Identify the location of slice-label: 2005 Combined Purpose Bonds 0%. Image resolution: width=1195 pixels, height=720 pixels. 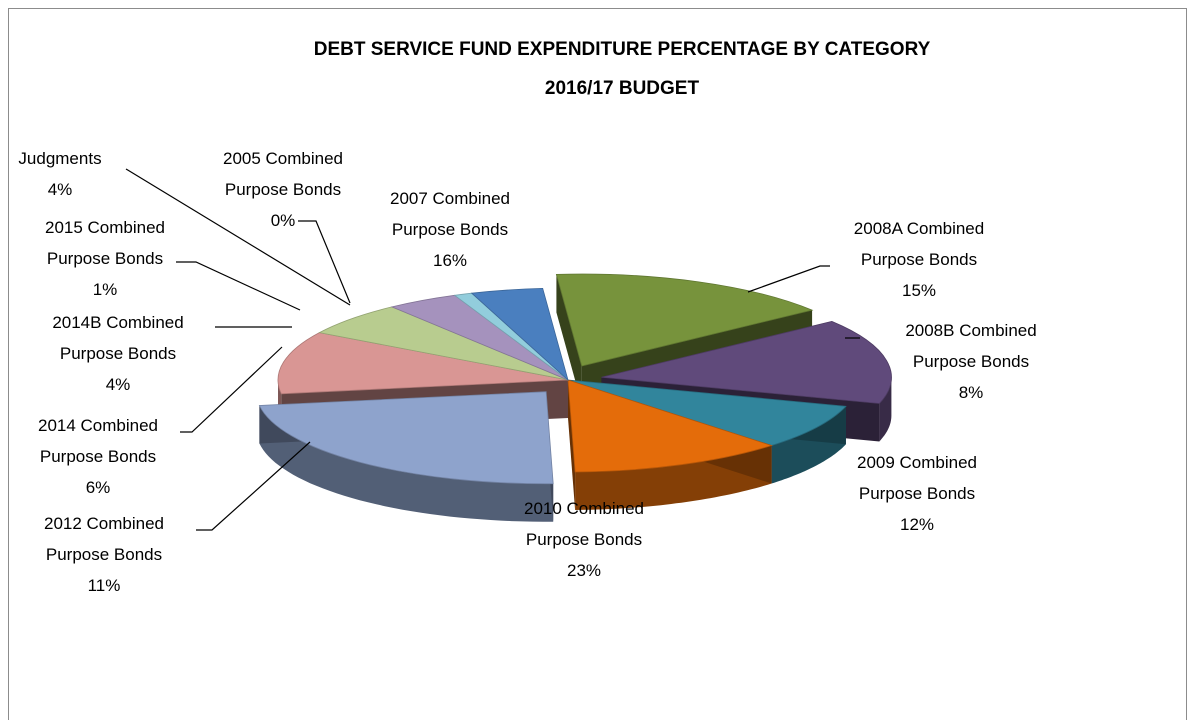
(283, 189).